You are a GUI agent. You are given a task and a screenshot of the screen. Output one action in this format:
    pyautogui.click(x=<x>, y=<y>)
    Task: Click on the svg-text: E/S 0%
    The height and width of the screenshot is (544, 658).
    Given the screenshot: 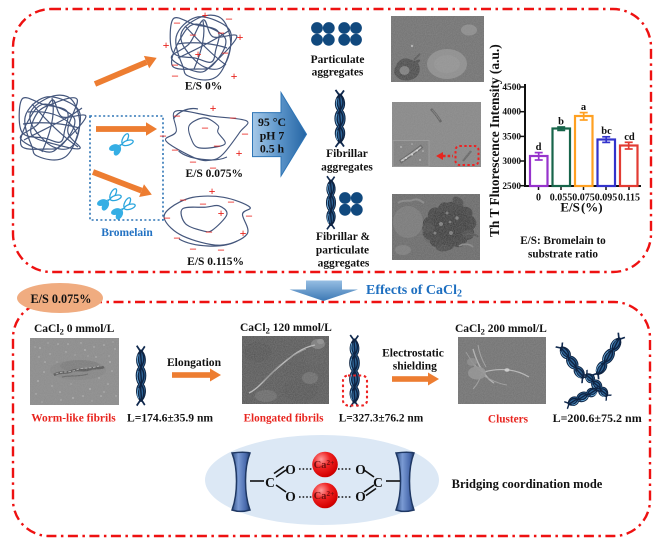 What is the action you would take?
    pyautogui.click(x=203, y=87)
    